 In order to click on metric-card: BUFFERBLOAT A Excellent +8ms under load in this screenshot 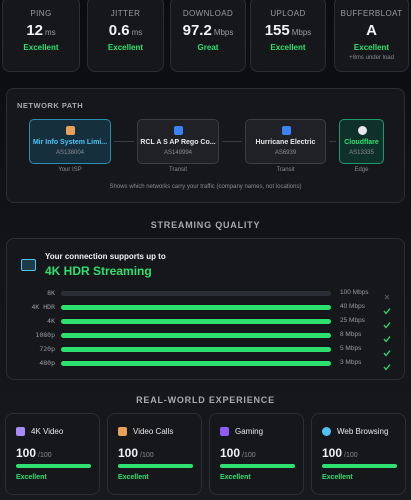, I will do `click(371, 36)`.